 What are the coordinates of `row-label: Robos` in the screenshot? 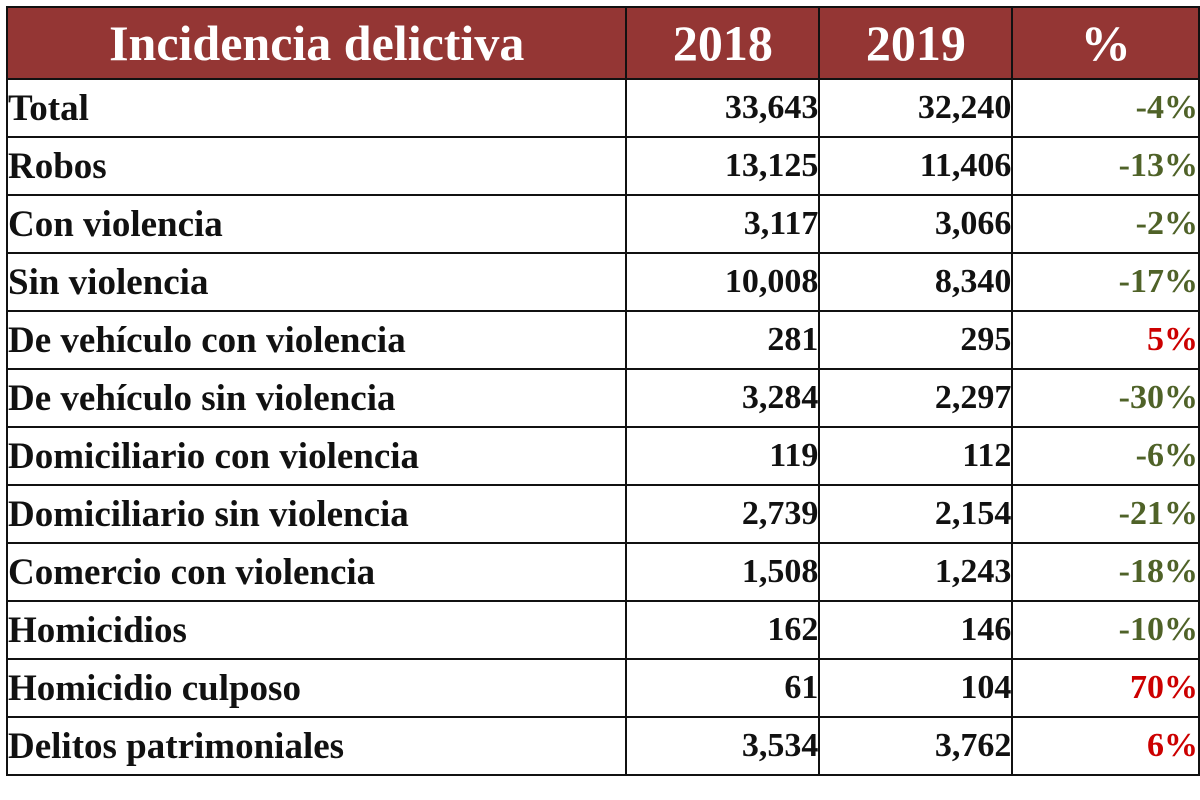 It's located at (316, 166).